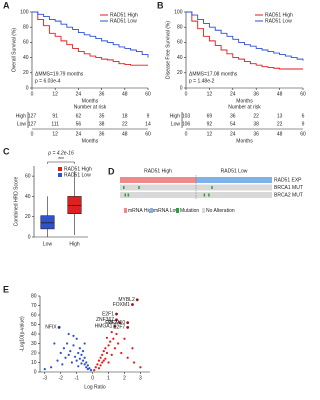 This screenshot has height=400, width=320. I want to click on box, so click(74, 205).